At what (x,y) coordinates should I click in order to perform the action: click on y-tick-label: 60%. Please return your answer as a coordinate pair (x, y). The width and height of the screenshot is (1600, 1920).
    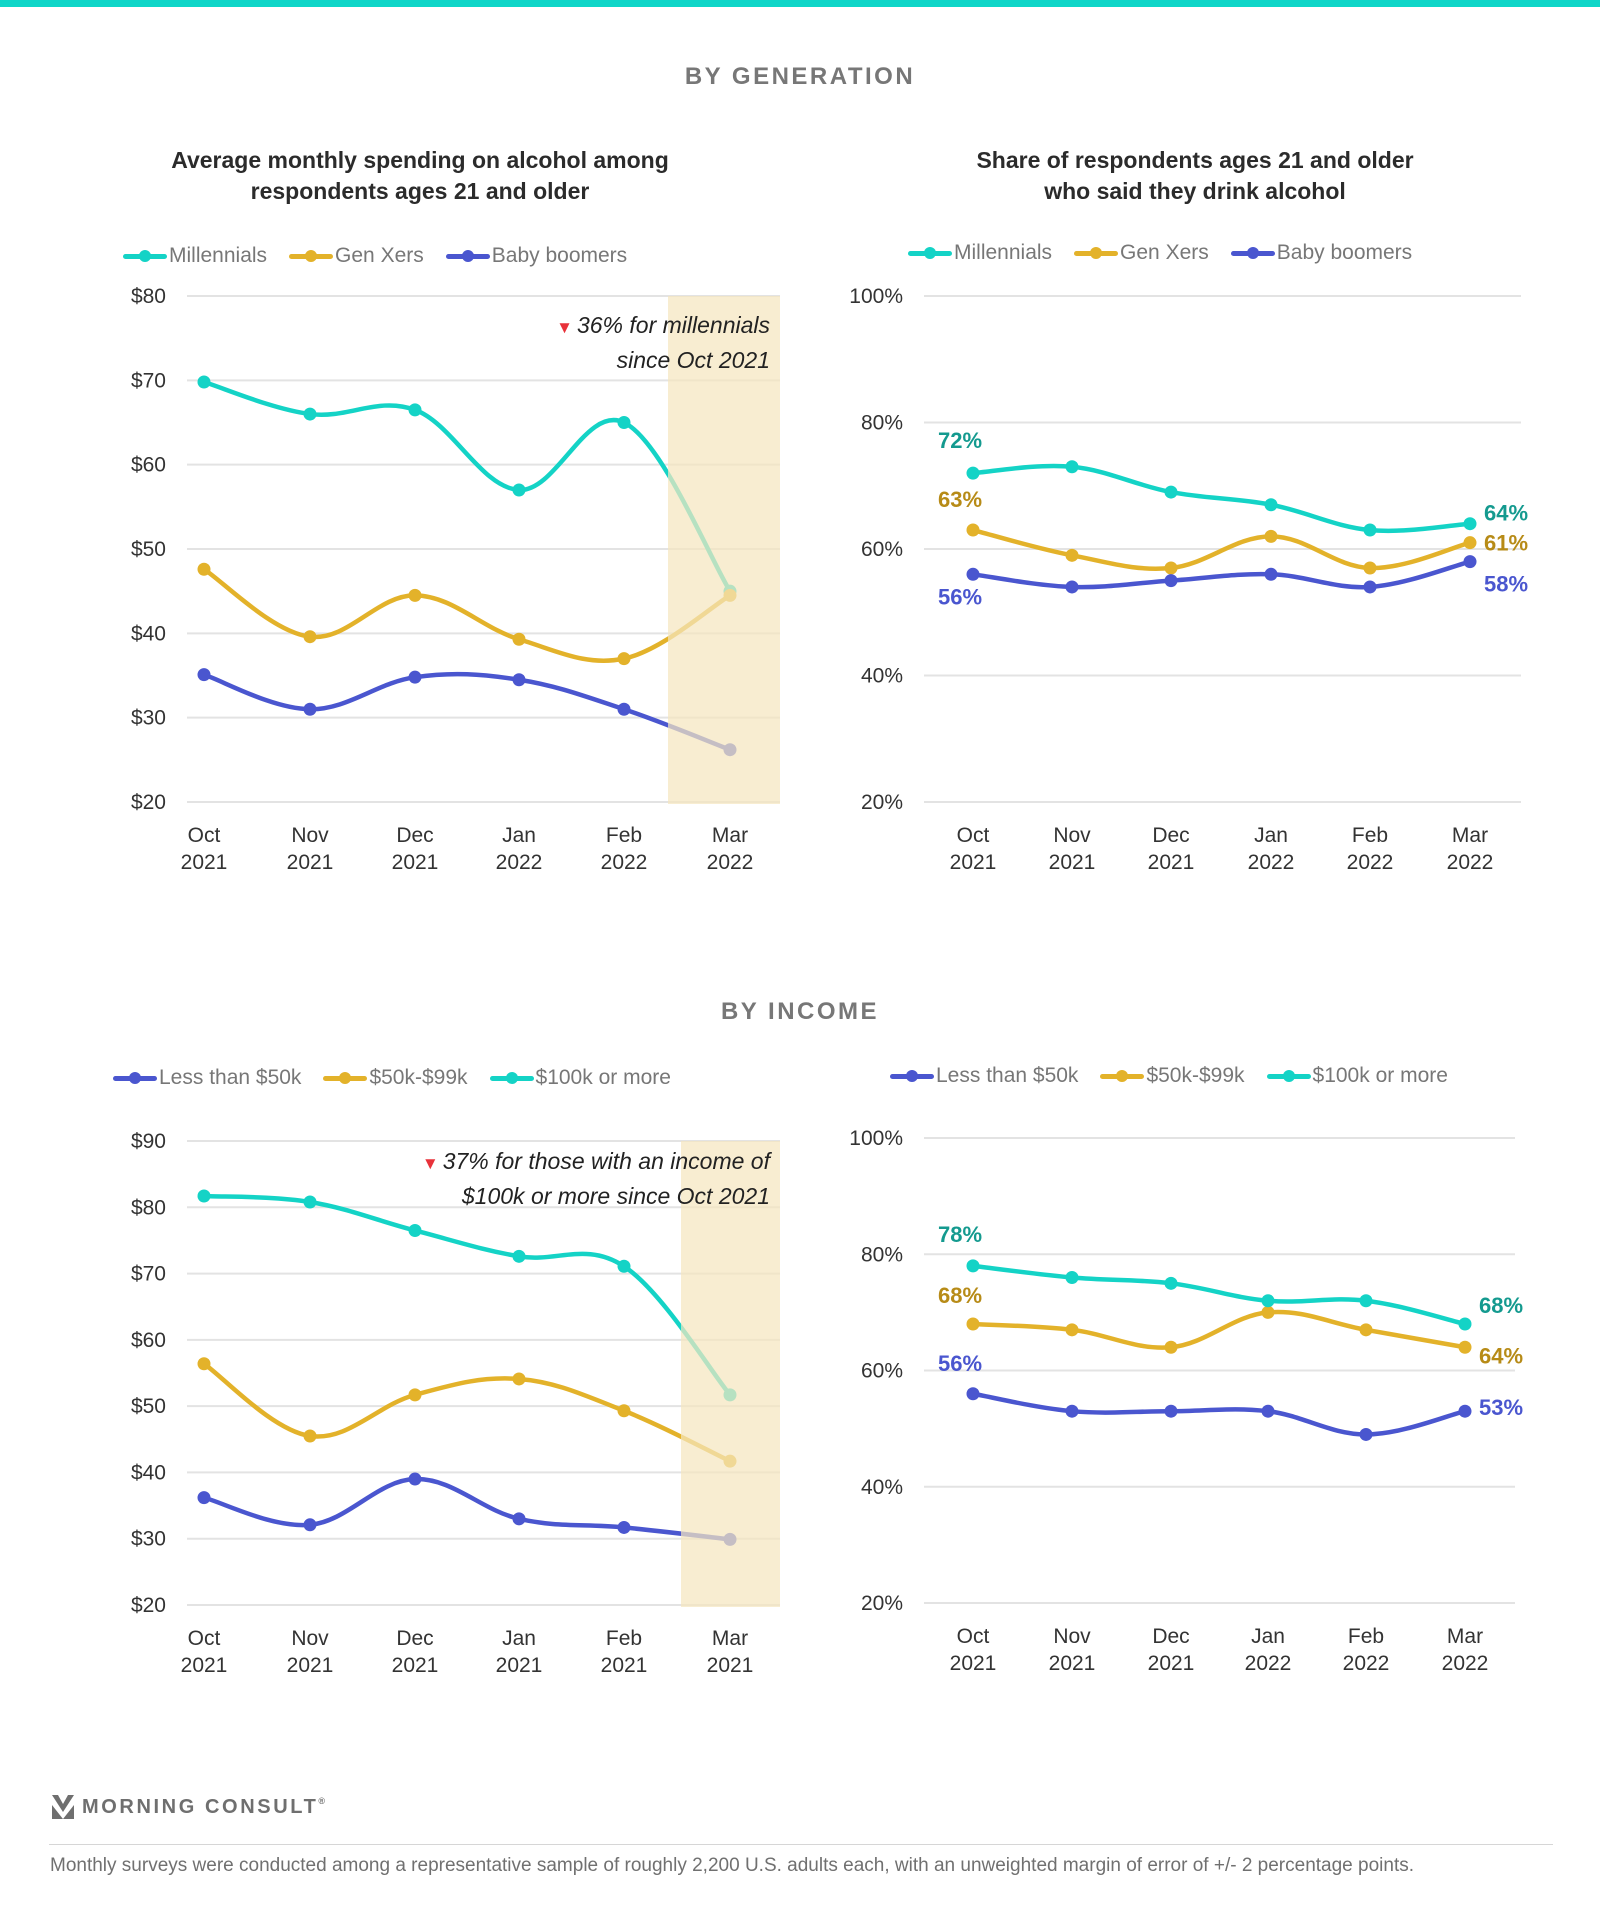
    Looking at the image, I should click on (882, 1371).